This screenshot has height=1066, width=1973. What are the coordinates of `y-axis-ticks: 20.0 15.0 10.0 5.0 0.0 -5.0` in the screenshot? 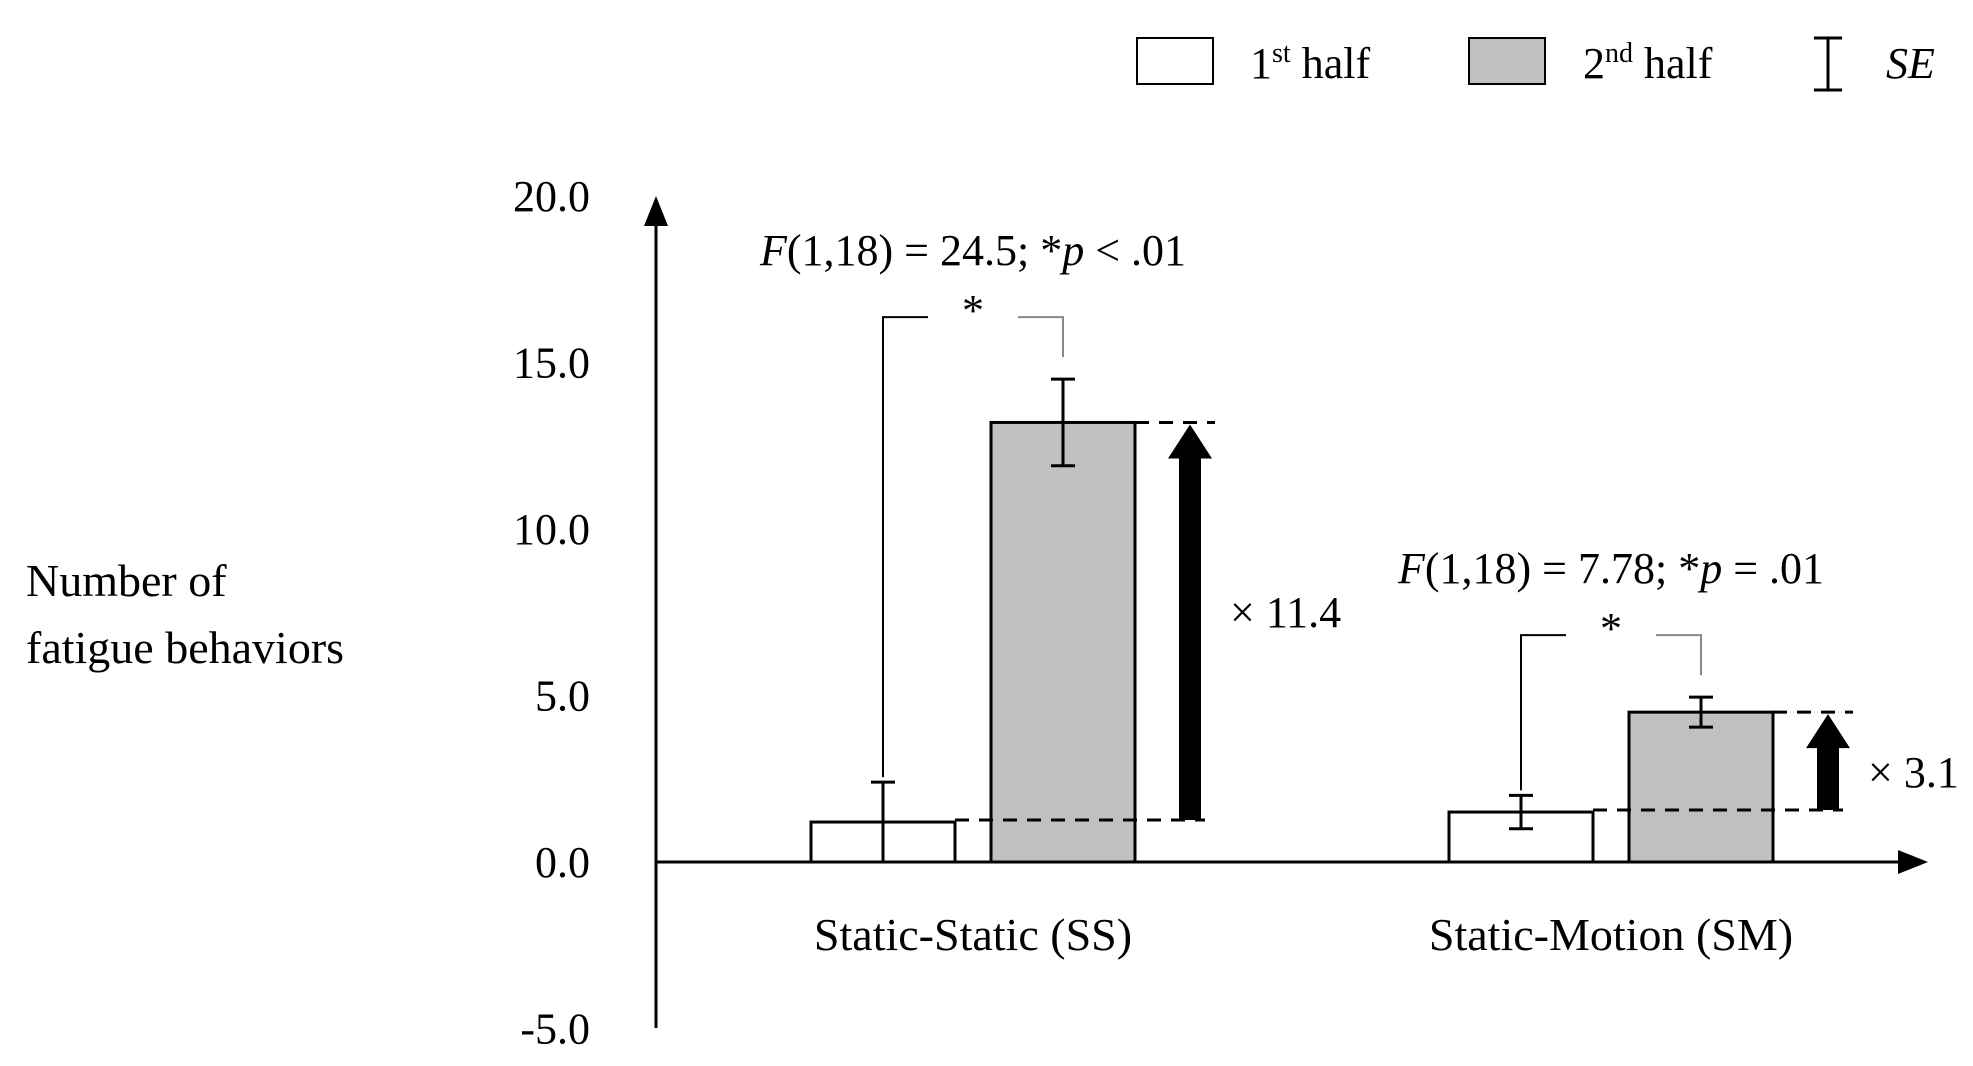 It's located at (551, 613).